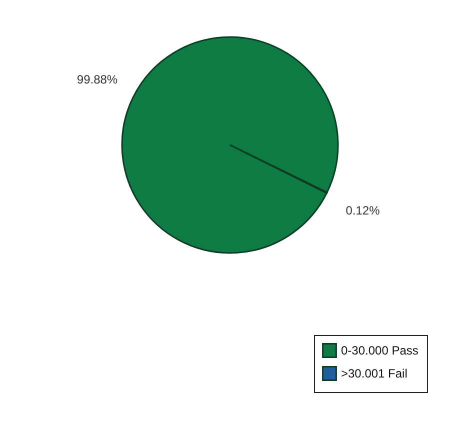  What do you see at coordinates (97, 79) in the screenshot?
I see `data-label: 99.88%` at bounding box center [97, 79].